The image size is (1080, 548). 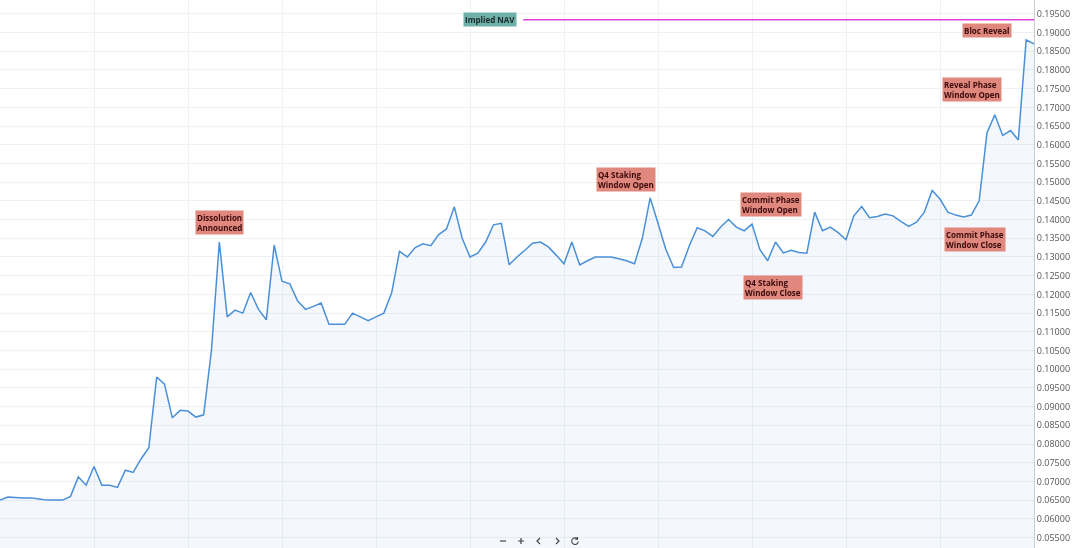 What do you see at coordinates (1053, 500) in the screenshot?
I see `y-tick-label: 0.06500` at bounding box center [1053, 500].